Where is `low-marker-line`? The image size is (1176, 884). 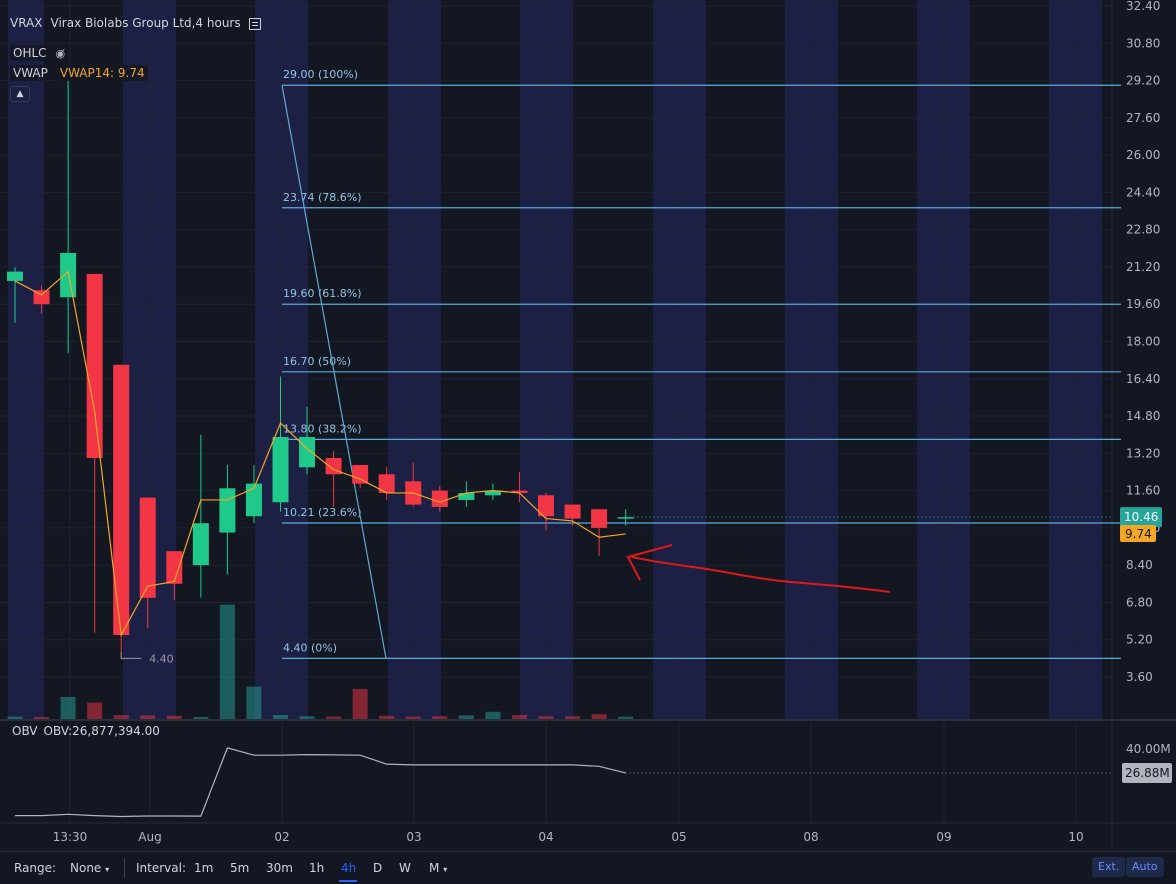
low-marker-line is located at coordinates (131, 655).